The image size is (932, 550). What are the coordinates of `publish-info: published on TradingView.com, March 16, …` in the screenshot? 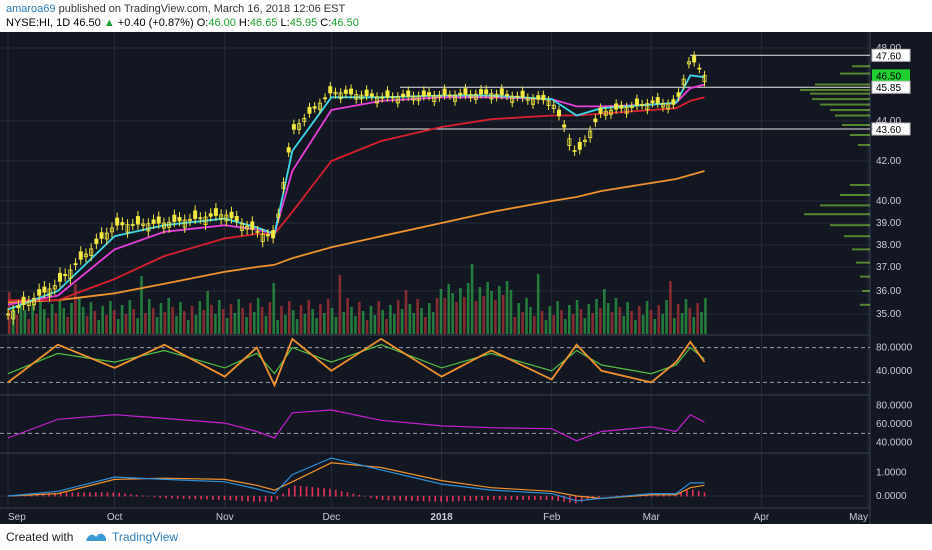 It's located at (202, 9).